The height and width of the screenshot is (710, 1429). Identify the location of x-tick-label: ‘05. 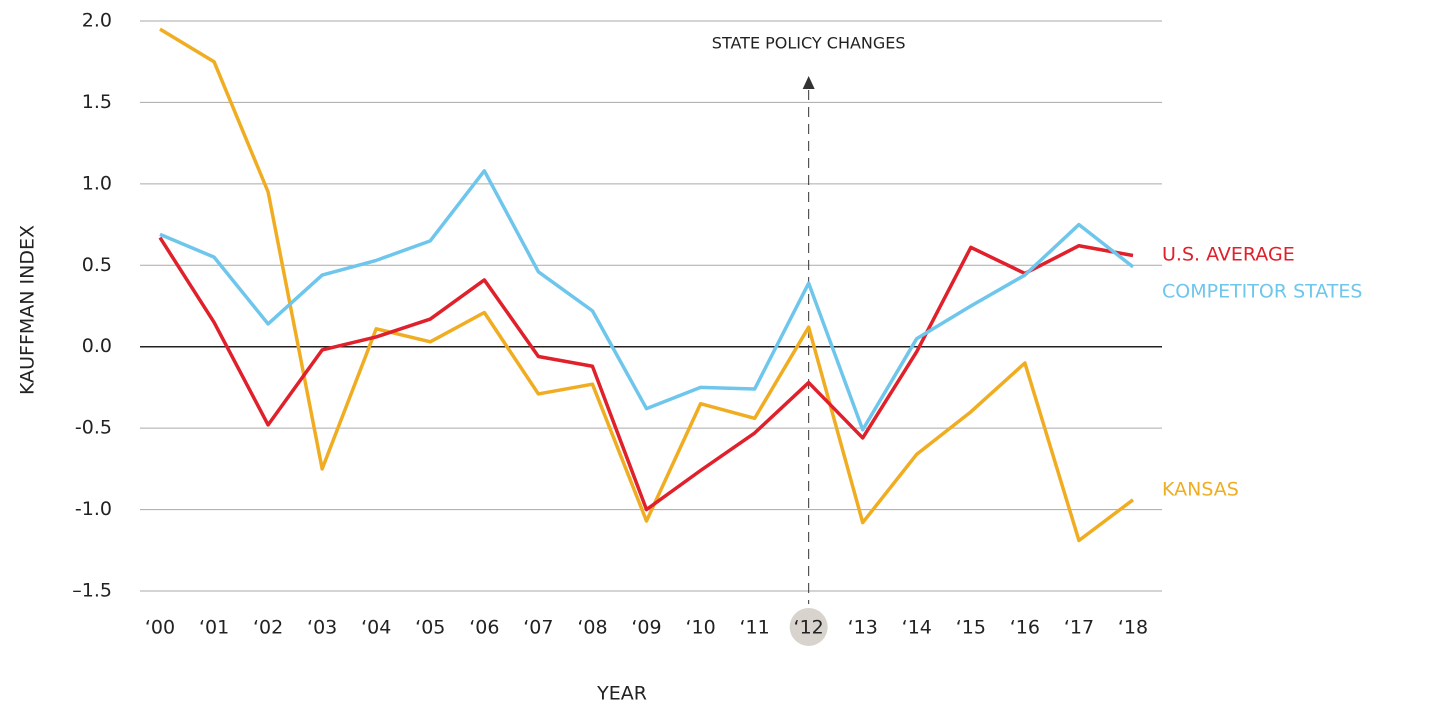
(430, 628).